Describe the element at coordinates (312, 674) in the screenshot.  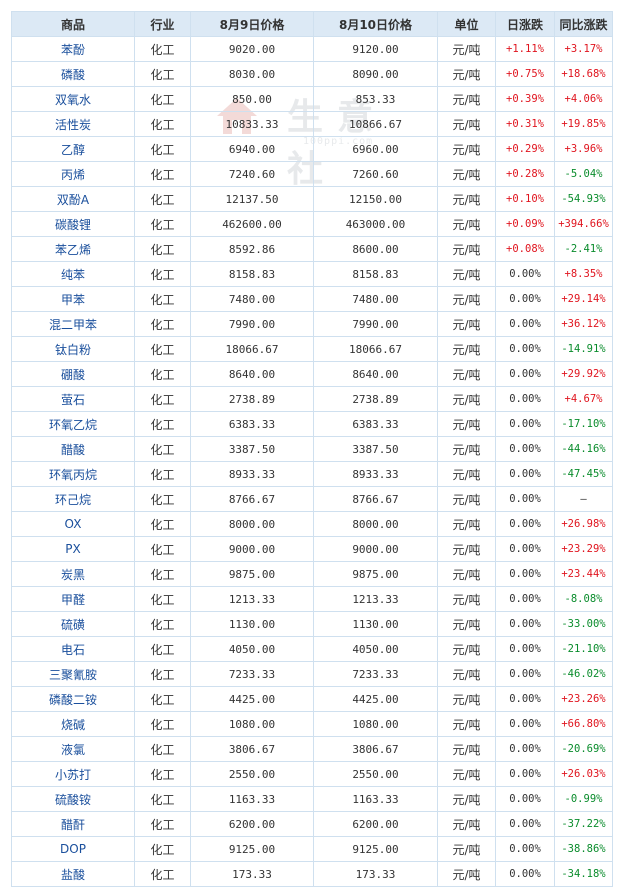
I see `table-row: 三聚氰胺 化工 7233.33 7233.33 元/吨 0.00% -46.02%` at that location.